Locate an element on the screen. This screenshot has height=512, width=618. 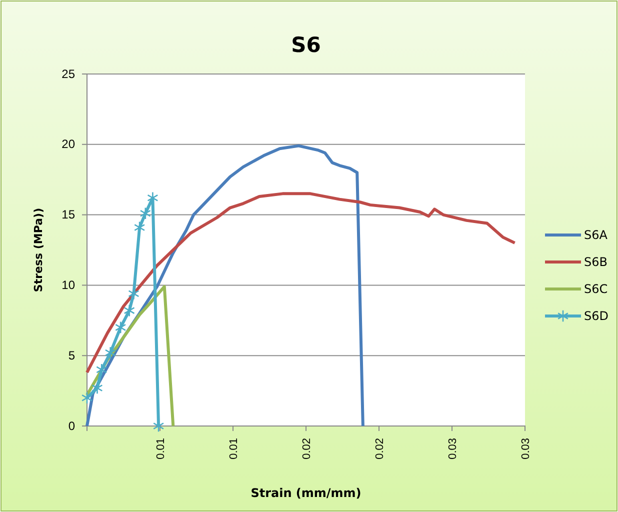
x-axis-title: Strain (mm/mm) is located at coordinates (306, 493).